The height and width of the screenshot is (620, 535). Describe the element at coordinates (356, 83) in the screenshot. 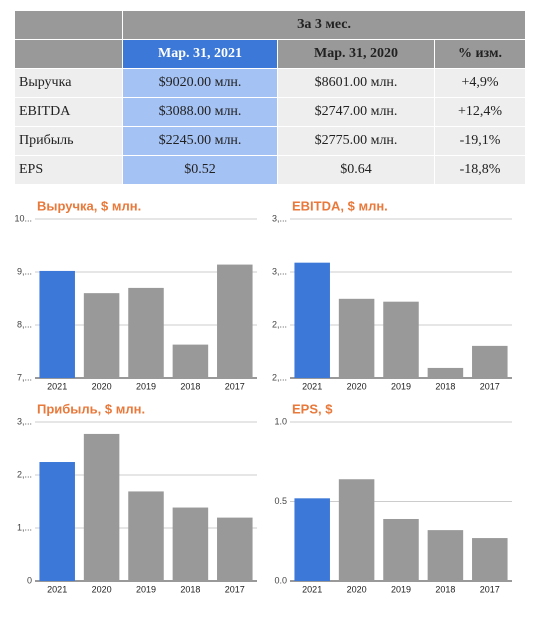

I see `cell: $8601.00 млн.` at that location.